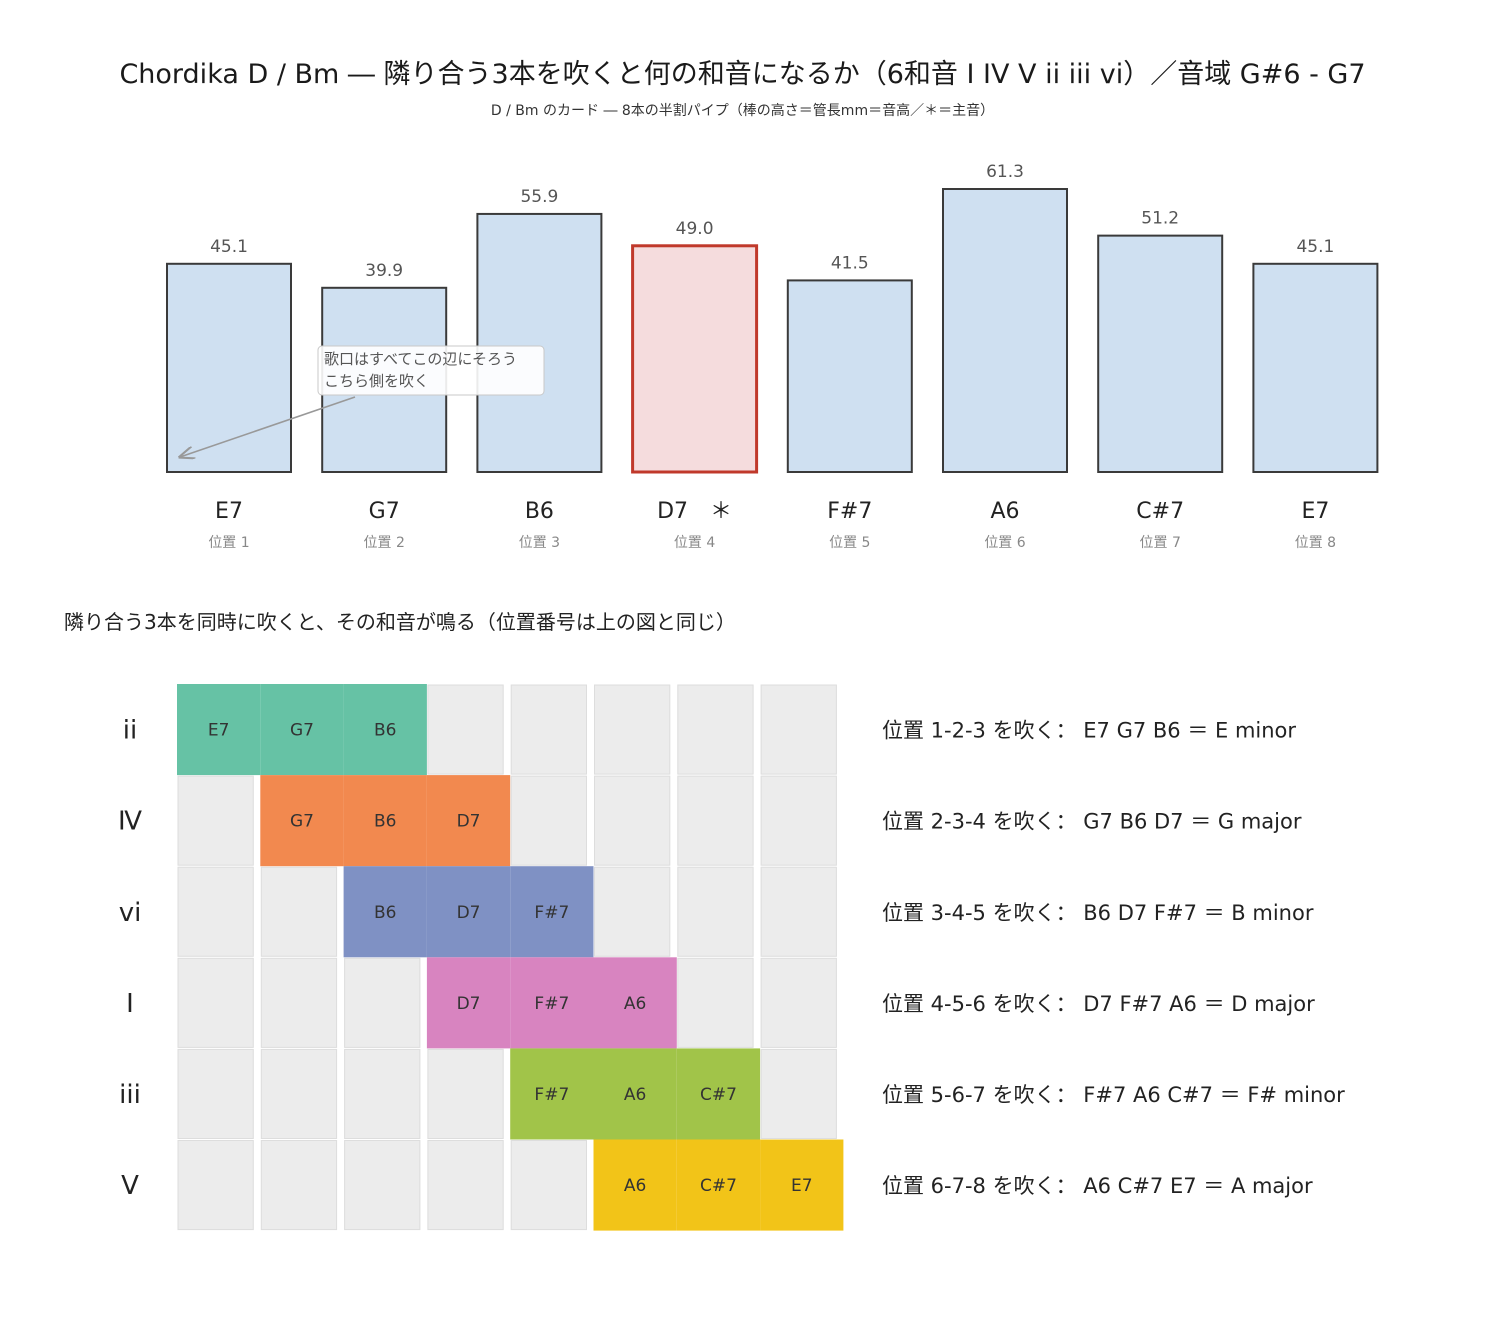  Describe the element at coordinates (384, 543) in the screenshot. I see `position-label: 位置 2` at that location.